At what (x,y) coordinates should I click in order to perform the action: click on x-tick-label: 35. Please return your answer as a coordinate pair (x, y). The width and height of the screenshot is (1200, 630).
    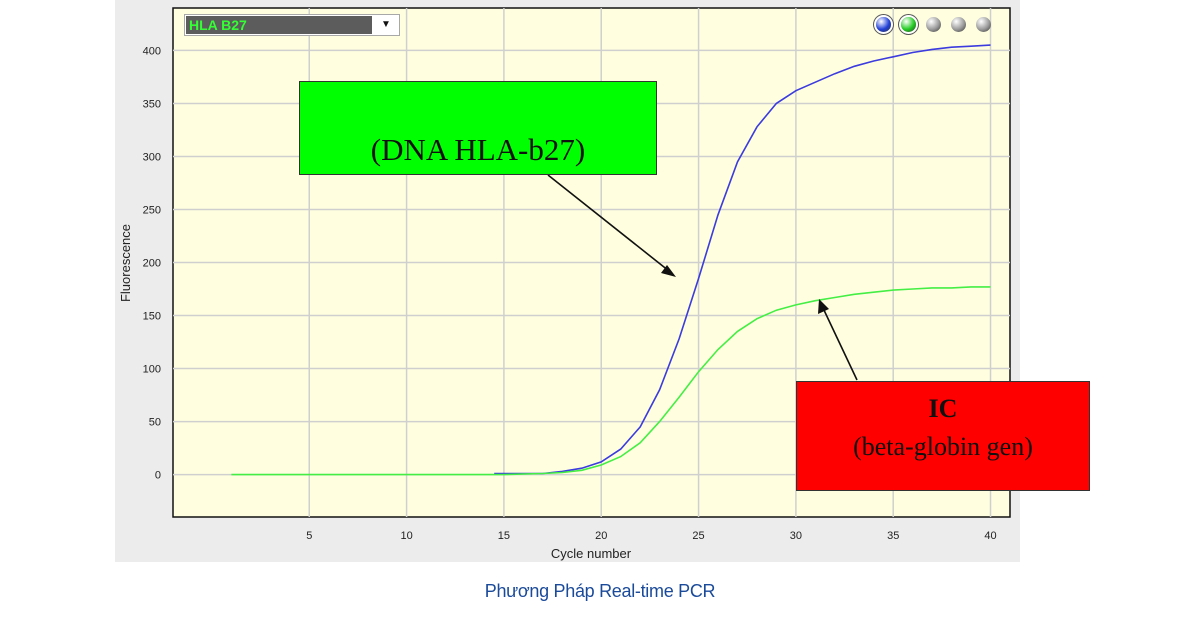
    Looking at the image, I should click on (893, 536).